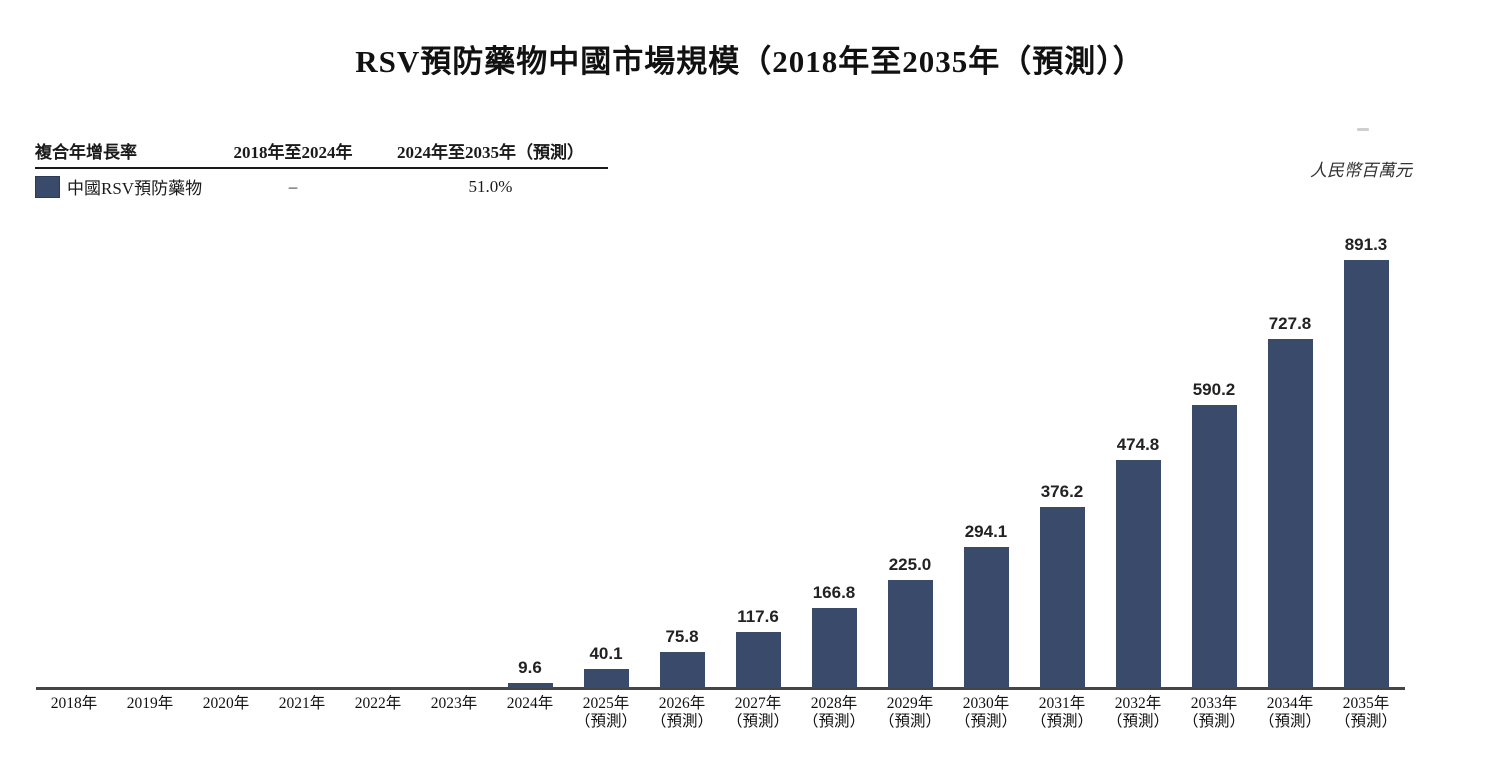 The width and height of the screenshot is (1500, 764). What do you see at coordinates (1366, 244) in the screenshot?
I see `bar-value-label: 891.3` at bounding box center [1366, 244].